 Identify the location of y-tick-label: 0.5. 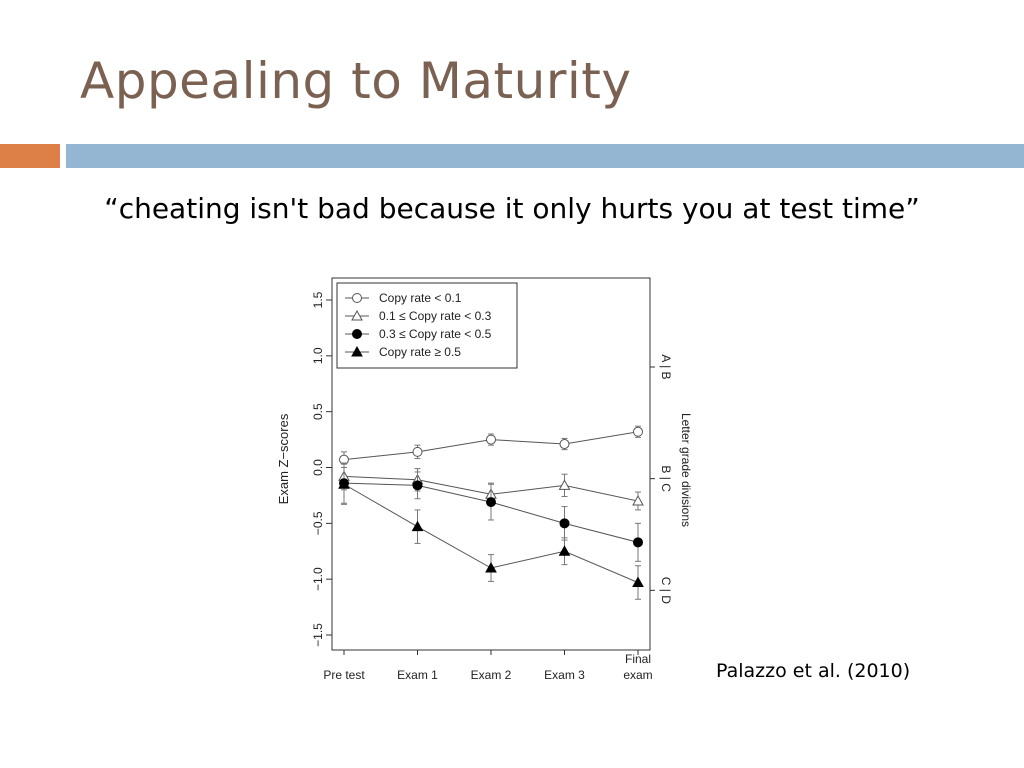
(318, 411).